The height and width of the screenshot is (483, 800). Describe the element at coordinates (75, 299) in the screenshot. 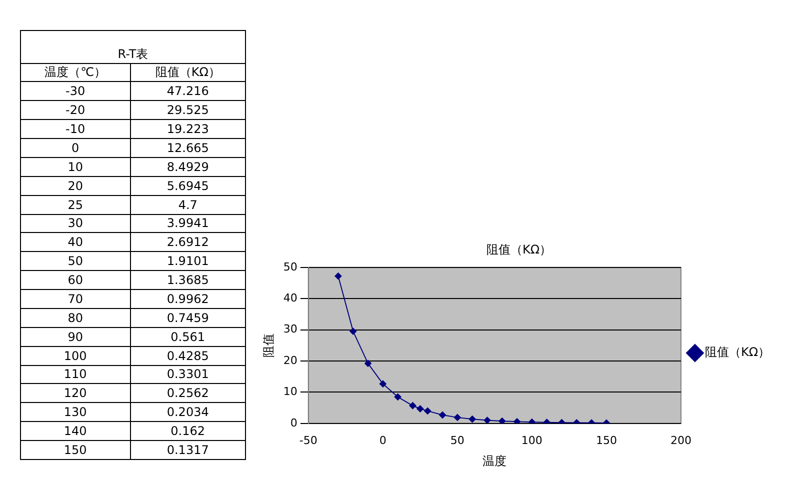

I see `text: 70` at that location.